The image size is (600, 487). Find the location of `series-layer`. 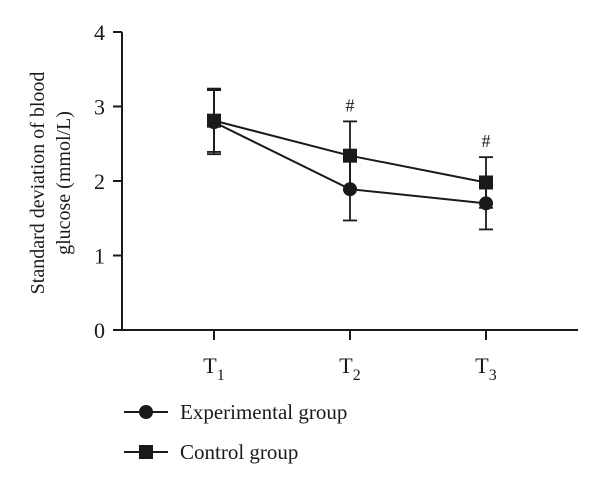

series-layer is located at coordinates (350, 159).